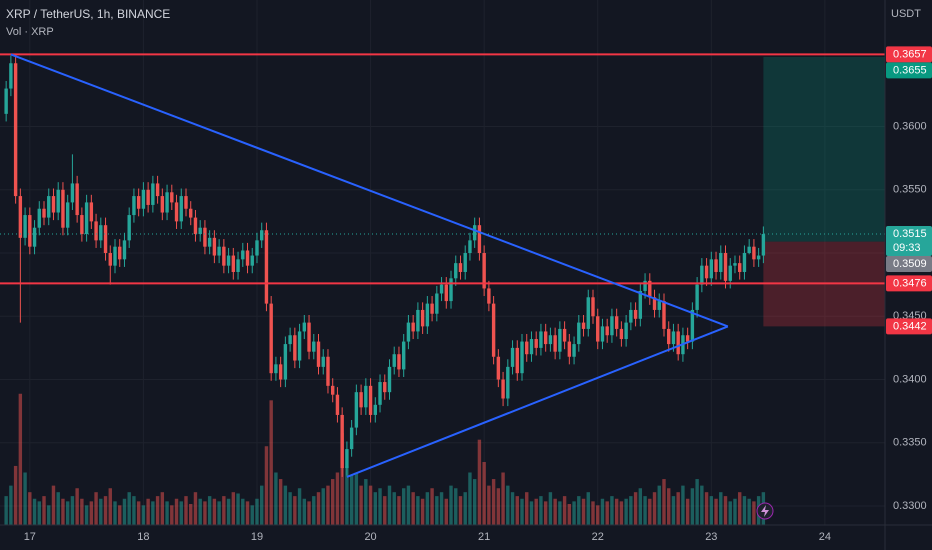 This screenshot has height=550, width=932. What do you see at coordinates (910, 190) in the screenshot?
I see `y-tick-label: 0.3550` at bounding box center [910, 190].